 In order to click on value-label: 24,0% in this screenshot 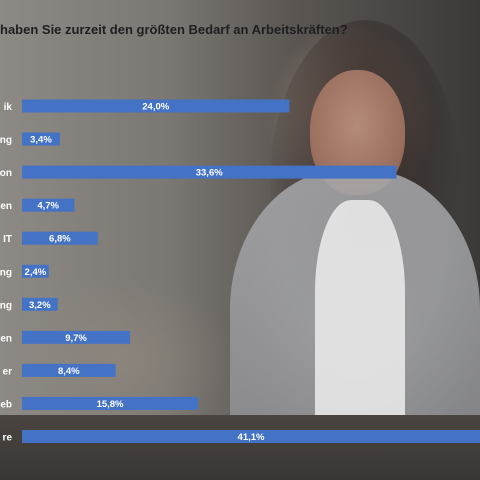, I will do `click(155, 107)`.